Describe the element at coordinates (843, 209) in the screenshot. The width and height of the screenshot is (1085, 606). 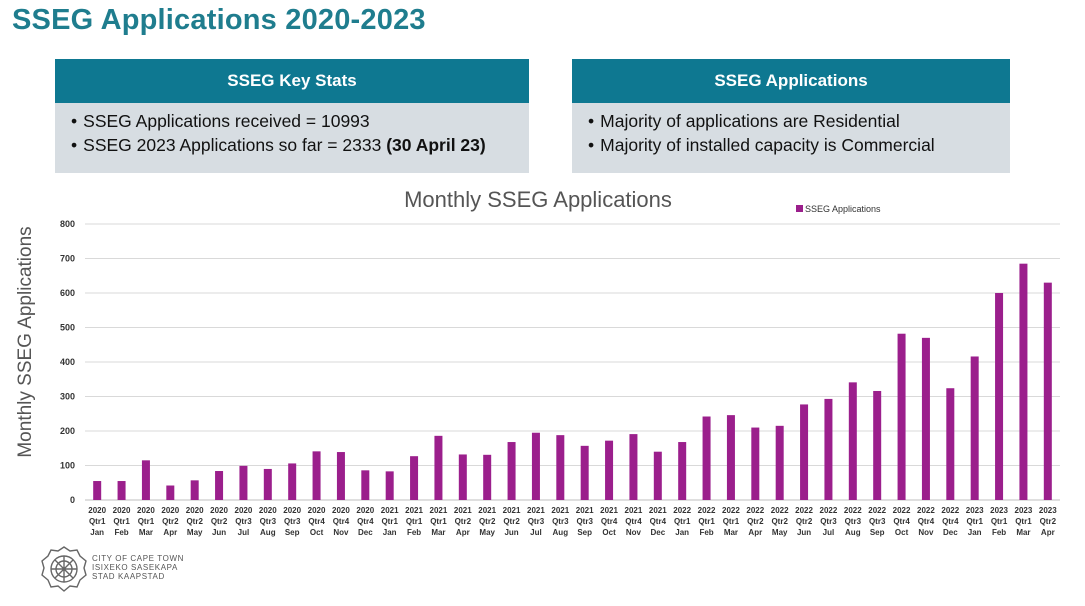
I see `legend-label: SSEG Applications` at that location.